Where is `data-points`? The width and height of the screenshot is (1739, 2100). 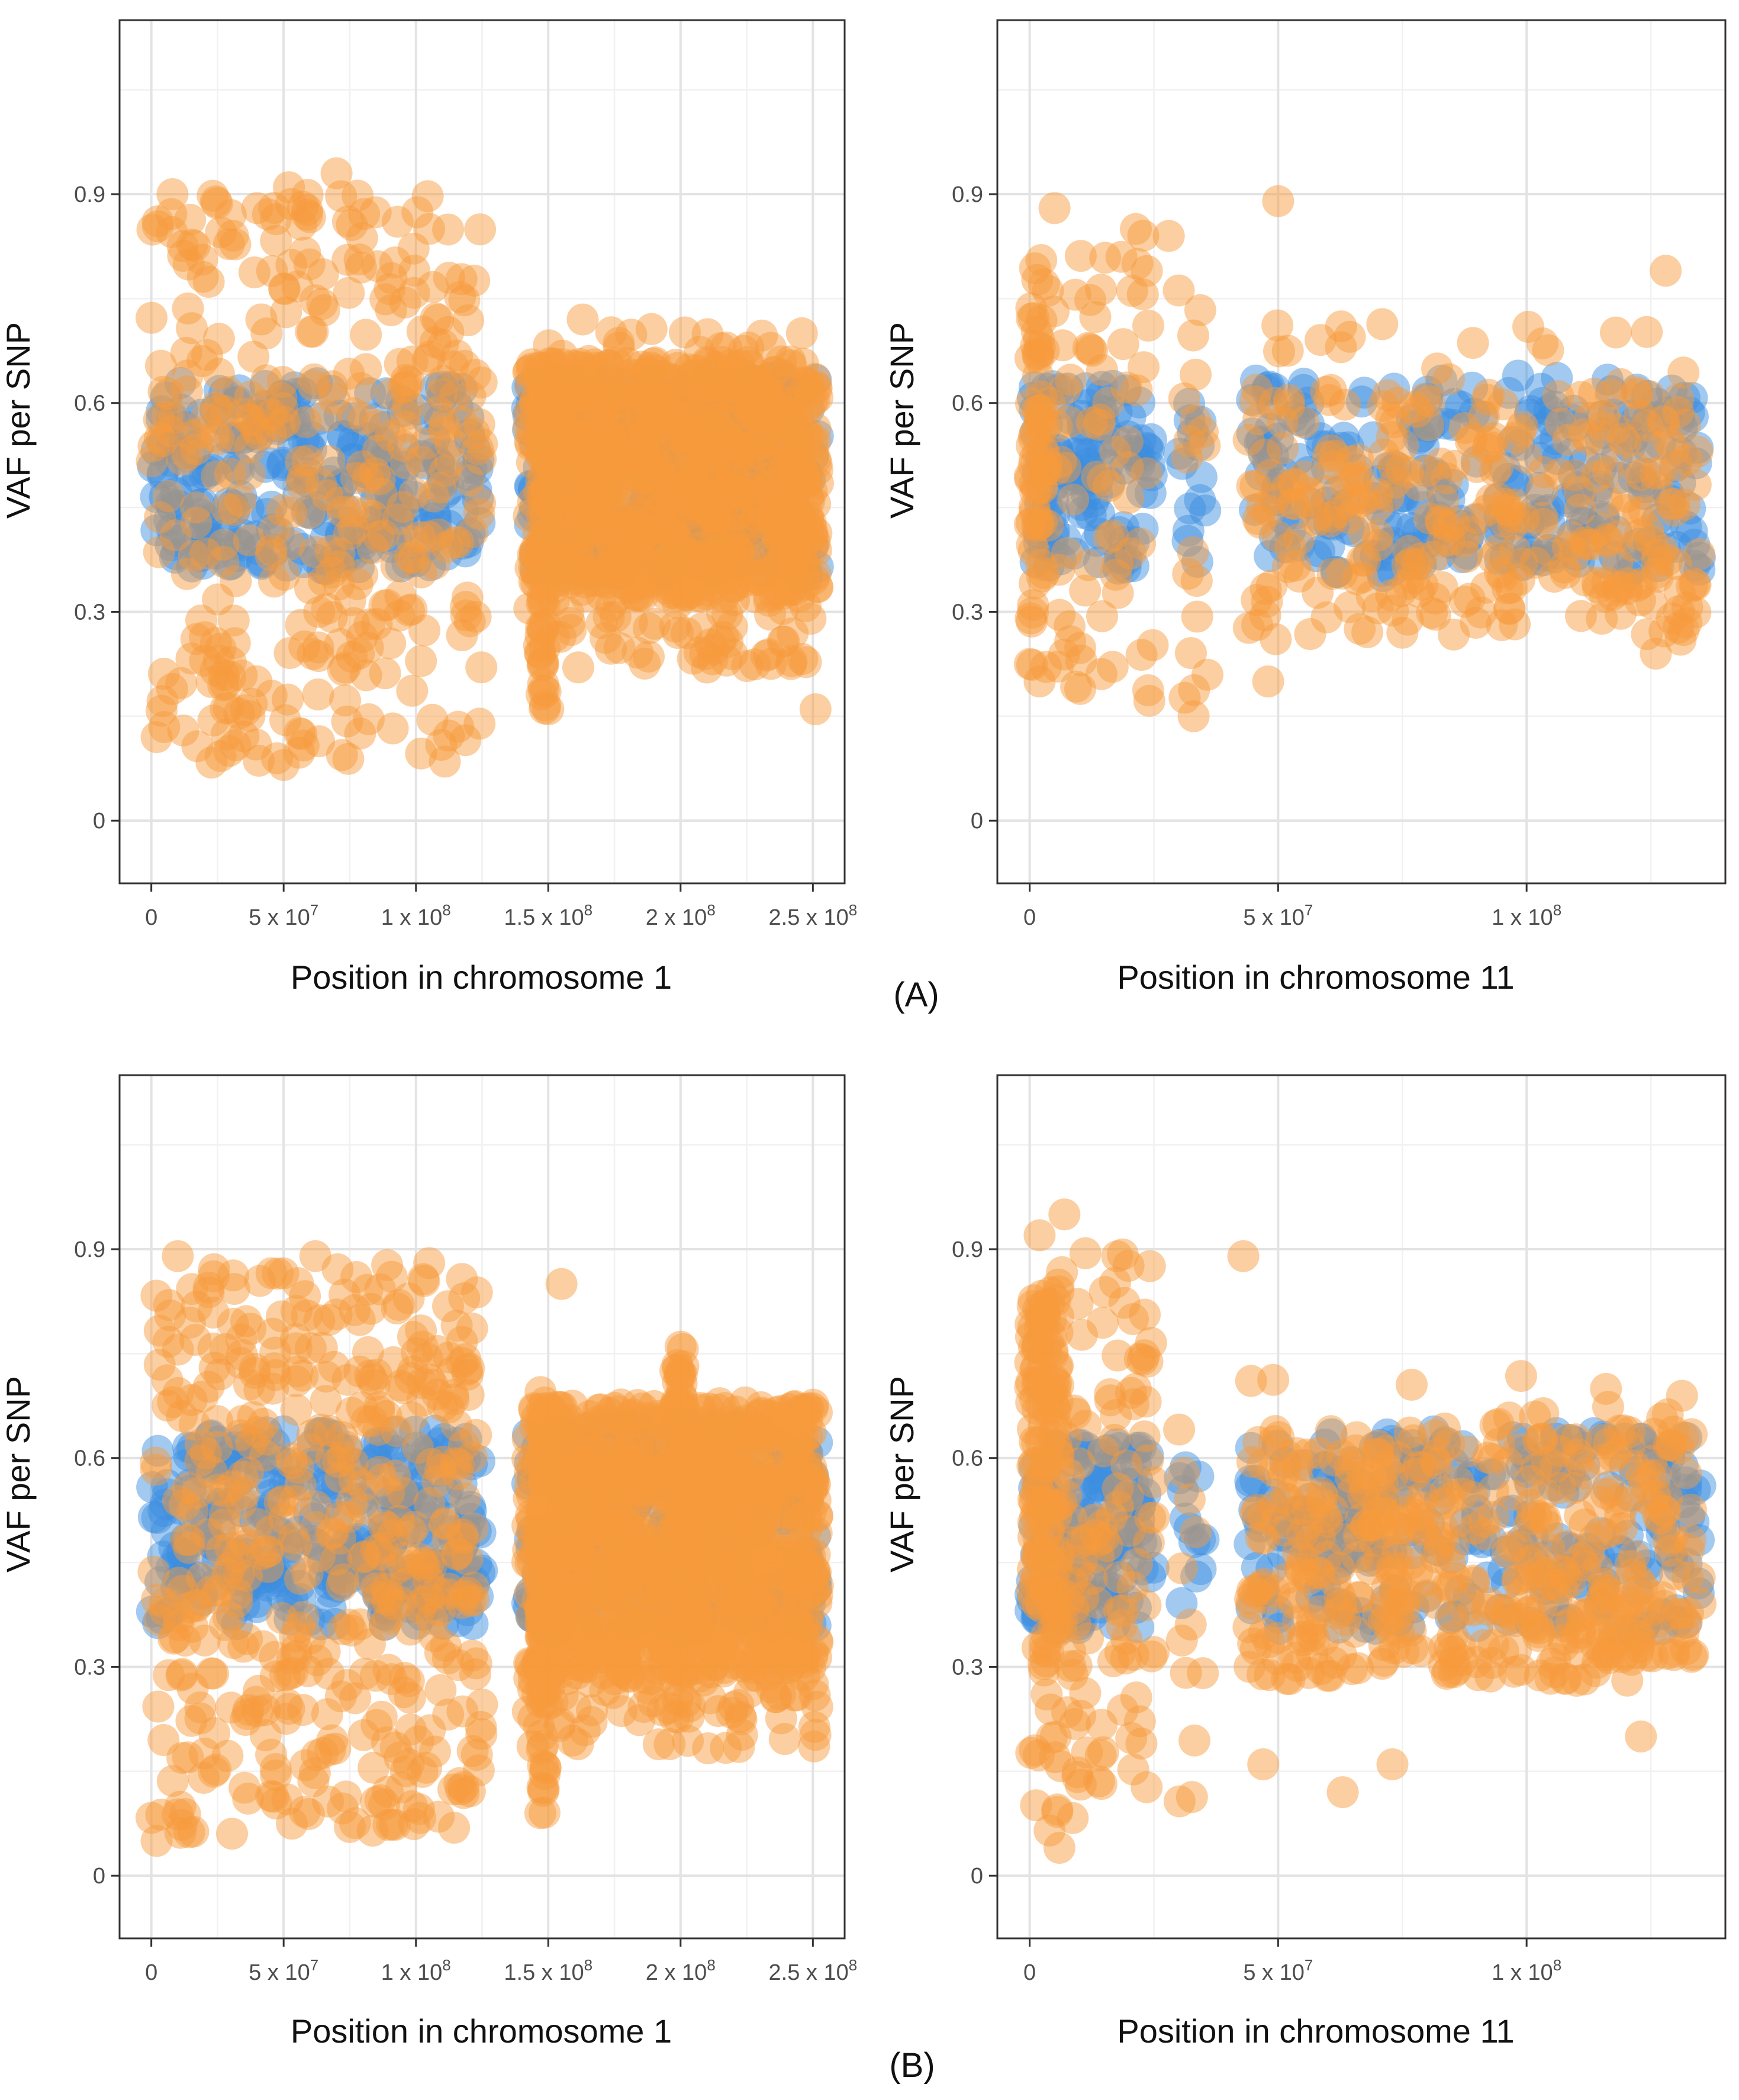 data-points is located at coordinates (485, 470).